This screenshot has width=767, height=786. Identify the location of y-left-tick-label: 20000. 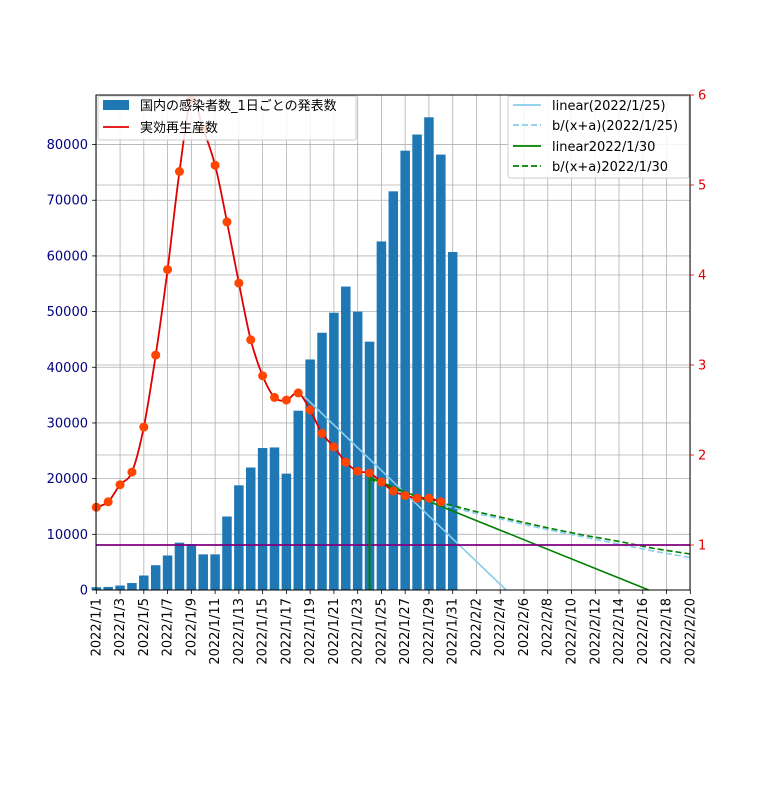
(67, 479).